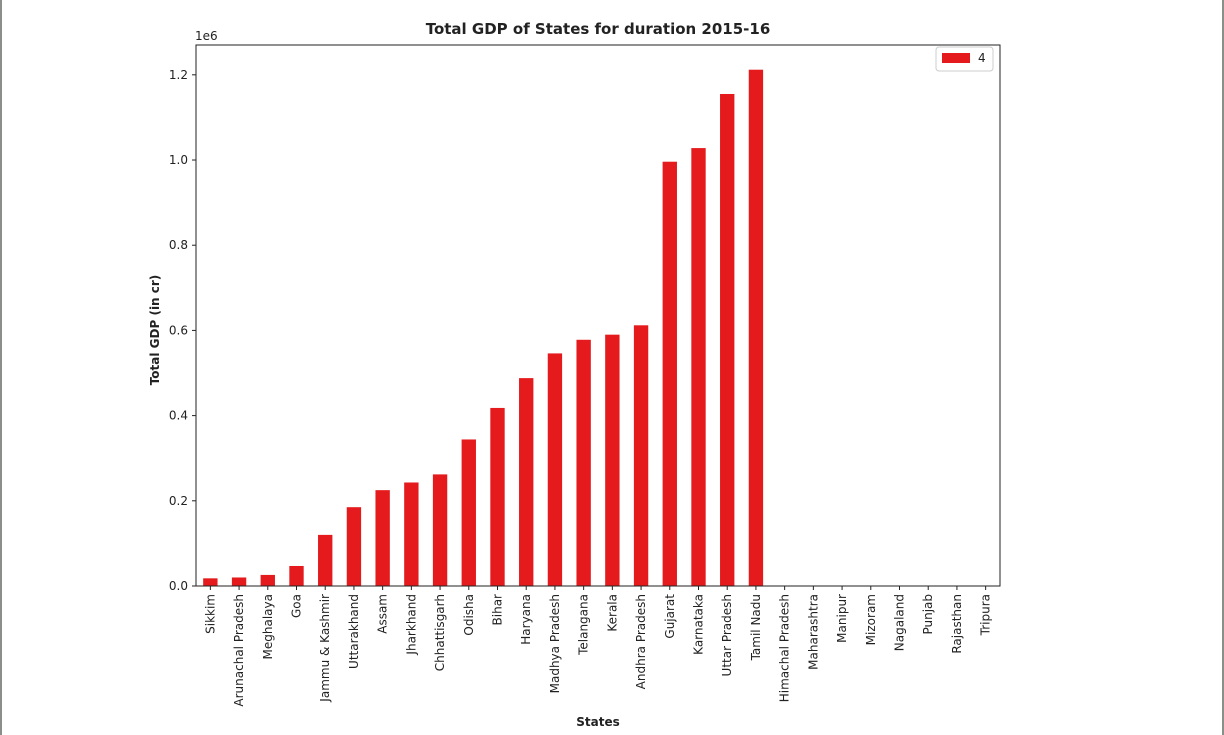 This screenshot has height=735, width=1224. Describe the element at coordinates (598, 722) in the screenshot. I see `x-axis-label: States` at that location.